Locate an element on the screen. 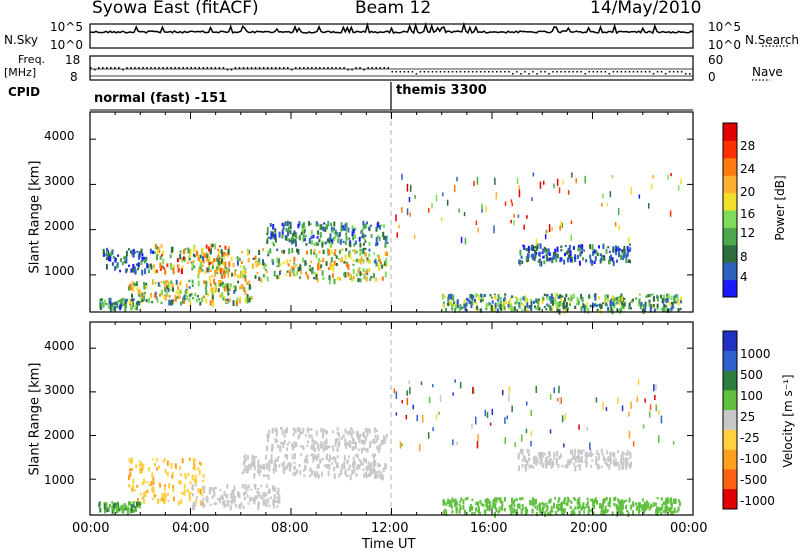  xtick-2: 08:00 is located at coordinates (290, 528).